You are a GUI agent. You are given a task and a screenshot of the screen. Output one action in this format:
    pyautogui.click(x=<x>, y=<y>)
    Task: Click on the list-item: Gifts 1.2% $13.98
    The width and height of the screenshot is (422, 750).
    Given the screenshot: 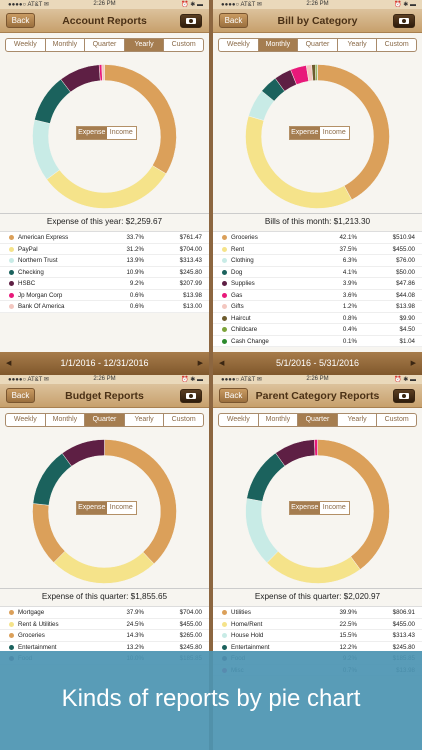 What is the action you would take?
    pyautogui.click(x=317, y=307)
    